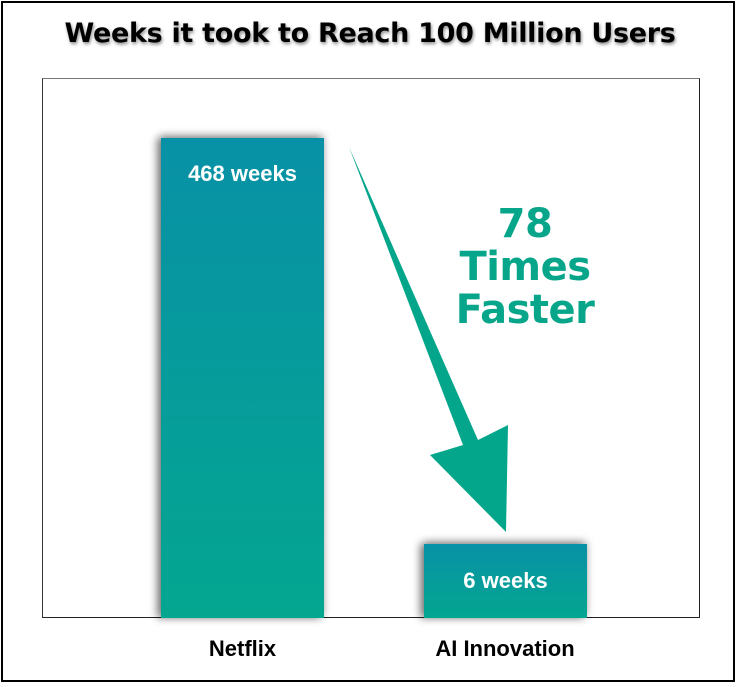 The width and height of the screenshot is (740, 687). I want to click on annotation-line-1: 78, so click(525, 224).